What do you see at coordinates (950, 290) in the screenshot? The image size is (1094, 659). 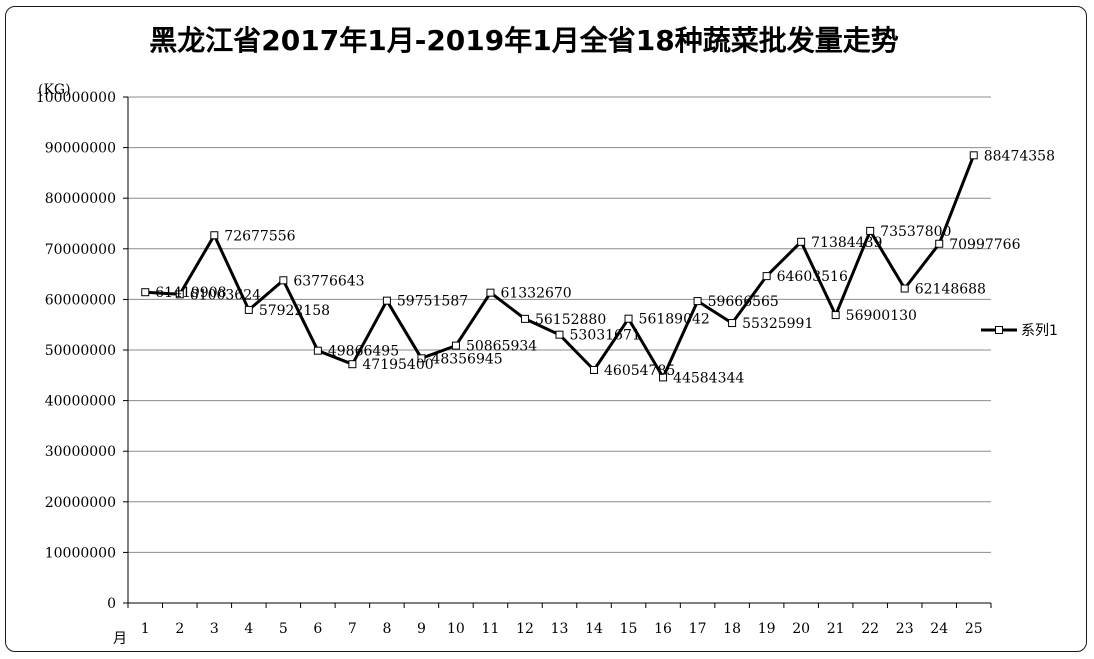 I see `data-label: 62148688` at bounding box center [950, 290].